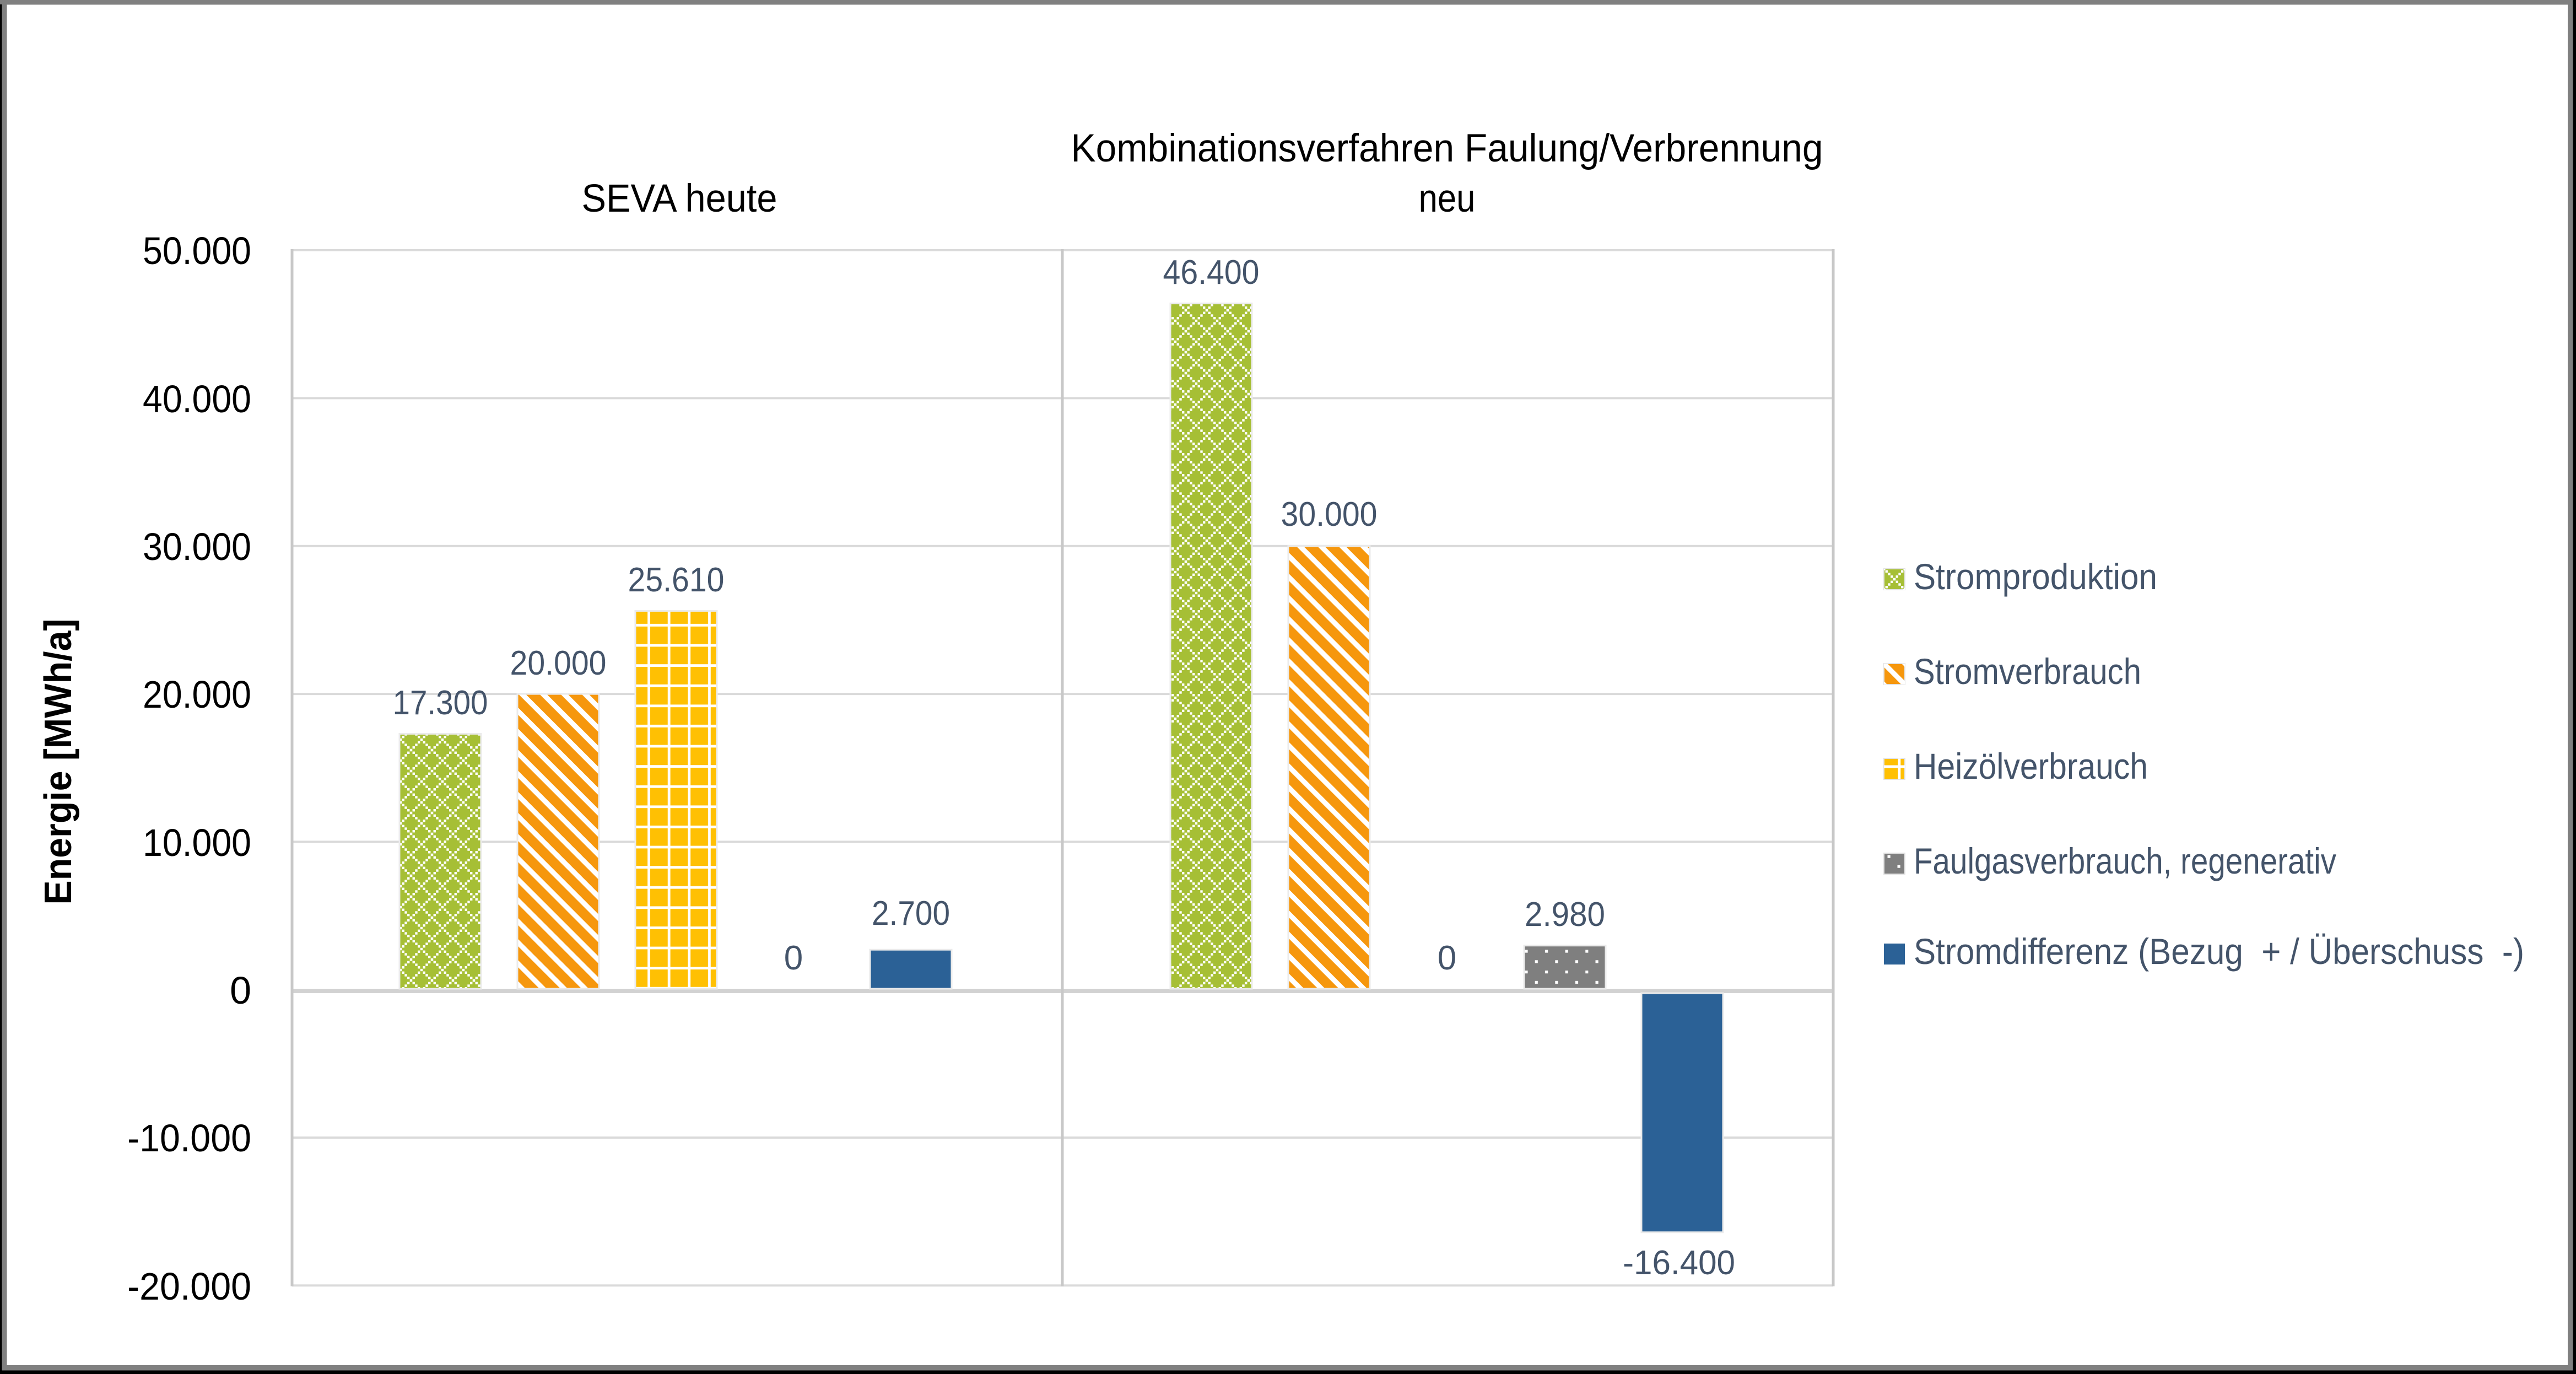 The height and width of the screenshot is (1374, 2576). I want to click on svg-text: 50.000, so click(197, 250).